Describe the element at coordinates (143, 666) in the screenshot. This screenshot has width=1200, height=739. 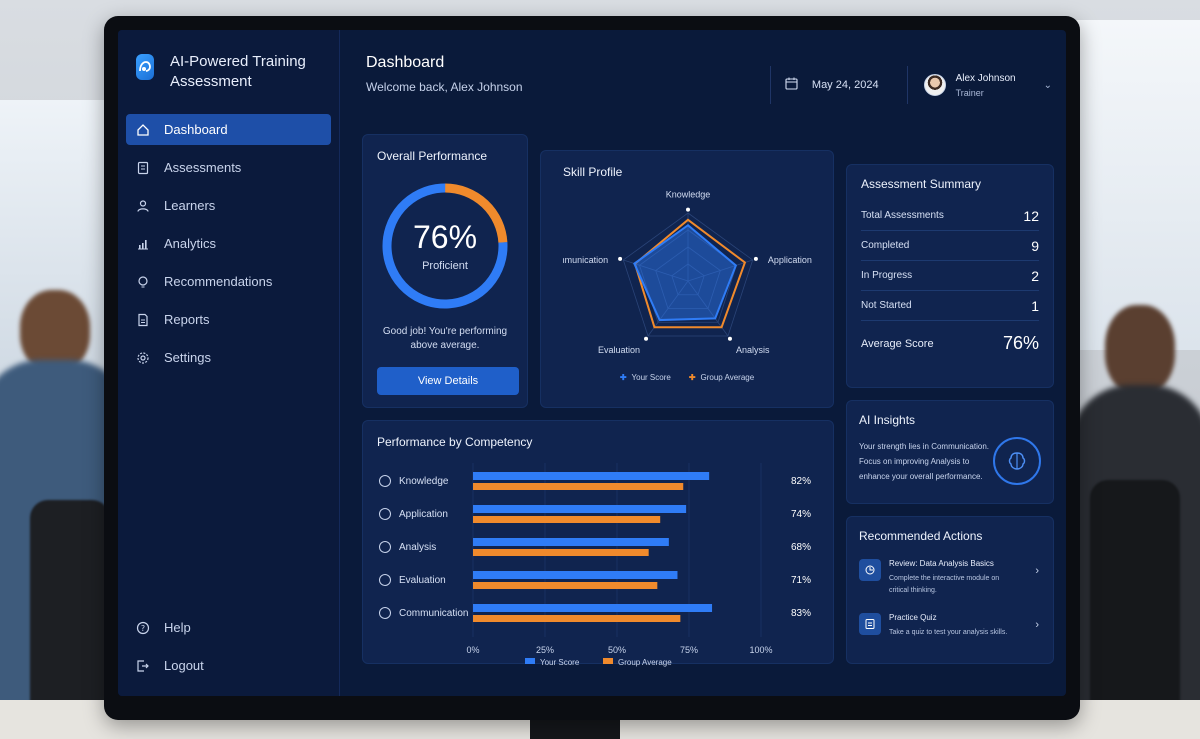
I see `logout-icon` at that location.